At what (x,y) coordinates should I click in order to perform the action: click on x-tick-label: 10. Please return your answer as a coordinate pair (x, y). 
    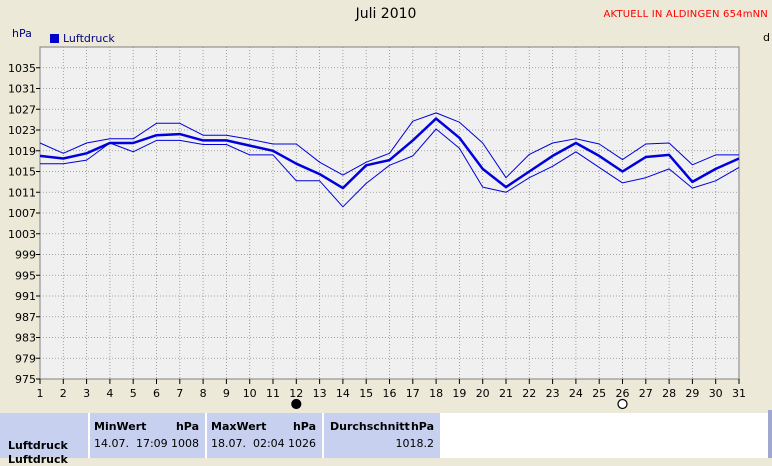
    Looking at the image, I should click on (250, 393).